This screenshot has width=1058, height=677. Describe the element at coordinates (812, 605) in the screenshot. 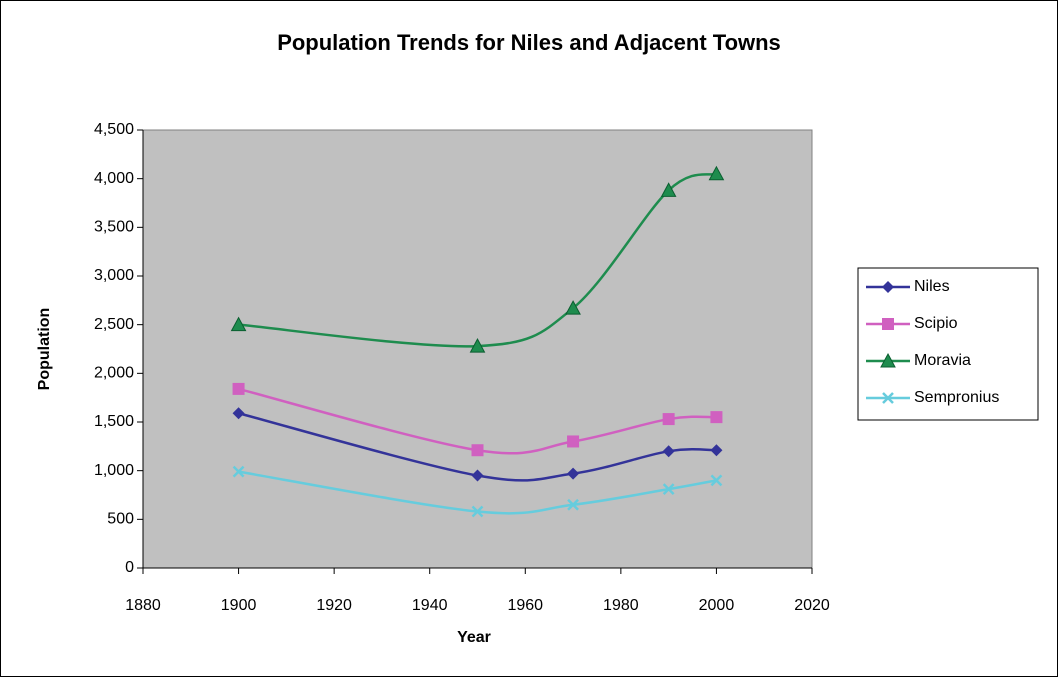

I see `x-tick-label: 2020` at that location.